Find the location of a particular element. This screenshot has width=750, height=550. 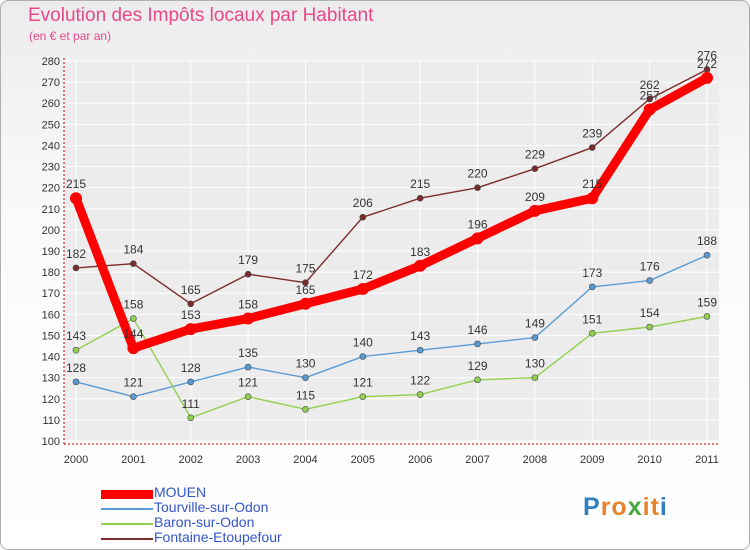

legend-label: Tourville-sur-Odon is located at coordinates (211, 507).